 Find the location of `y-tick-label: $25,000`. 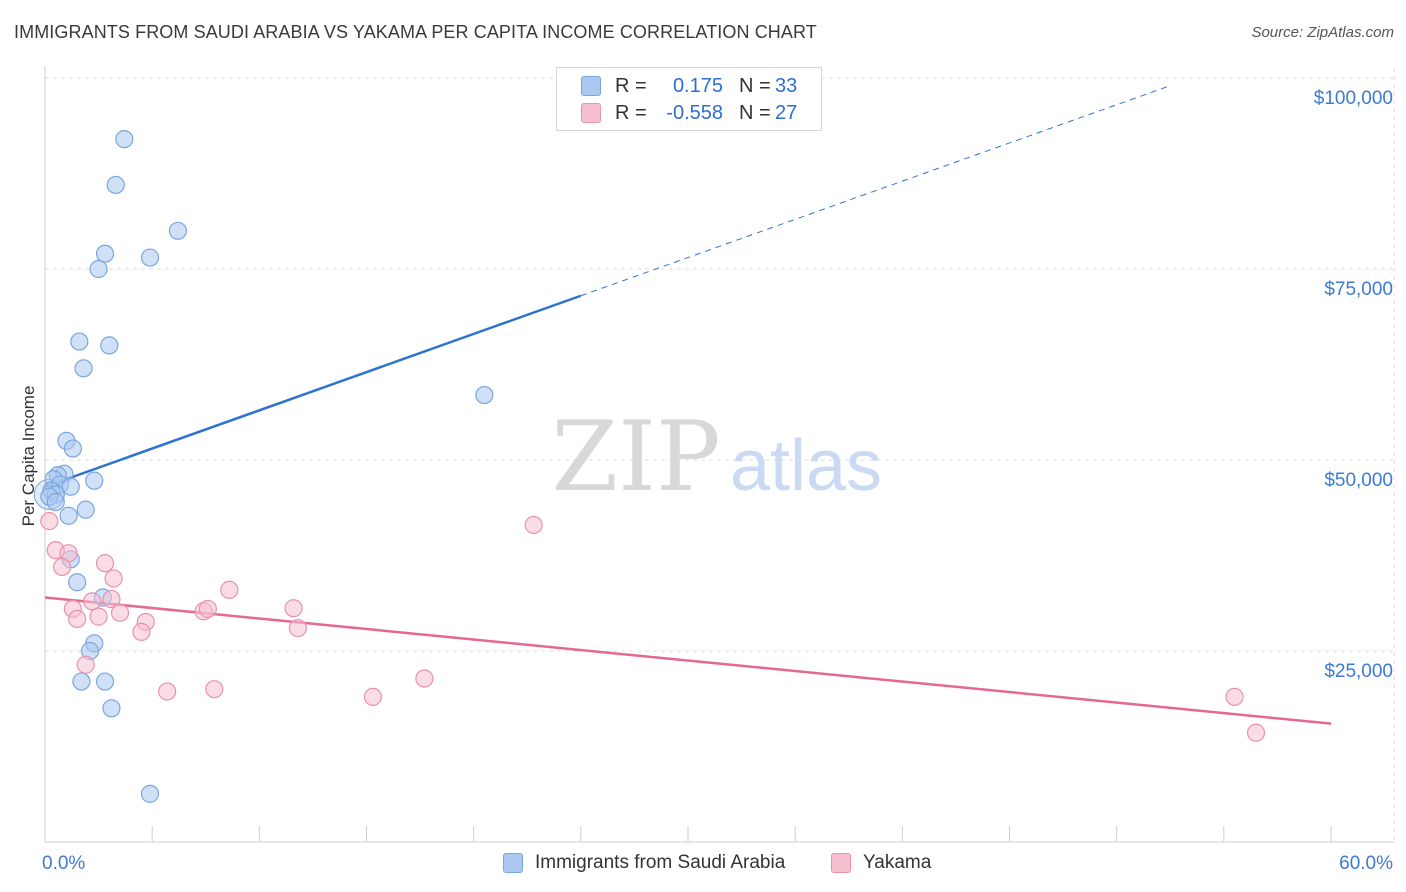

y-tick-label: $25,000 is located at coordinates (1358, 671).